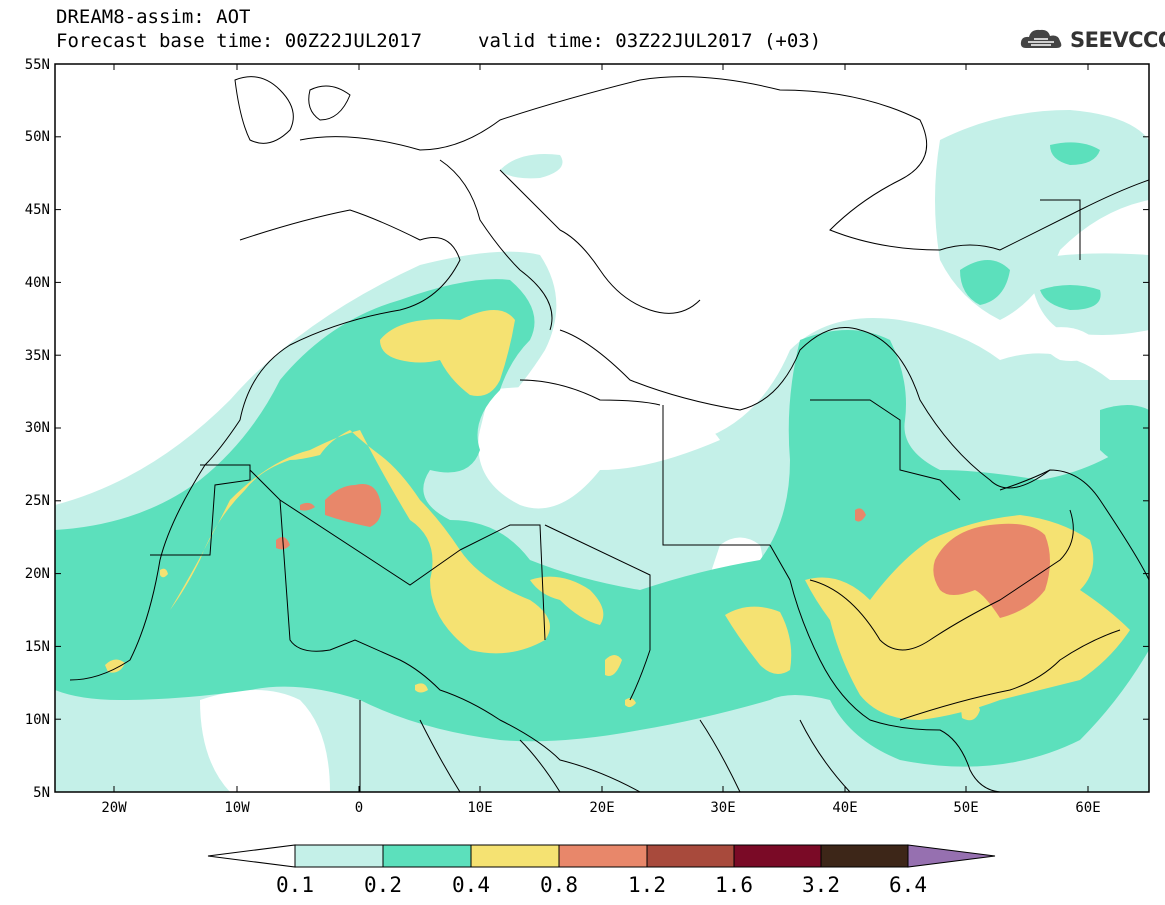  What do you see at coordinates (734, 885) in the screenshot?
I see `colorbar-label: 1.6` at bounding box center [734, 885].